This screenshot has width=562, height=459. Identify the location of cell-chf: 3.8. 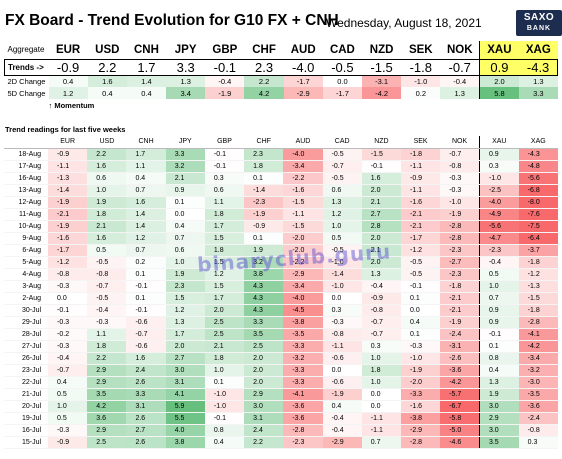
(264, 274).